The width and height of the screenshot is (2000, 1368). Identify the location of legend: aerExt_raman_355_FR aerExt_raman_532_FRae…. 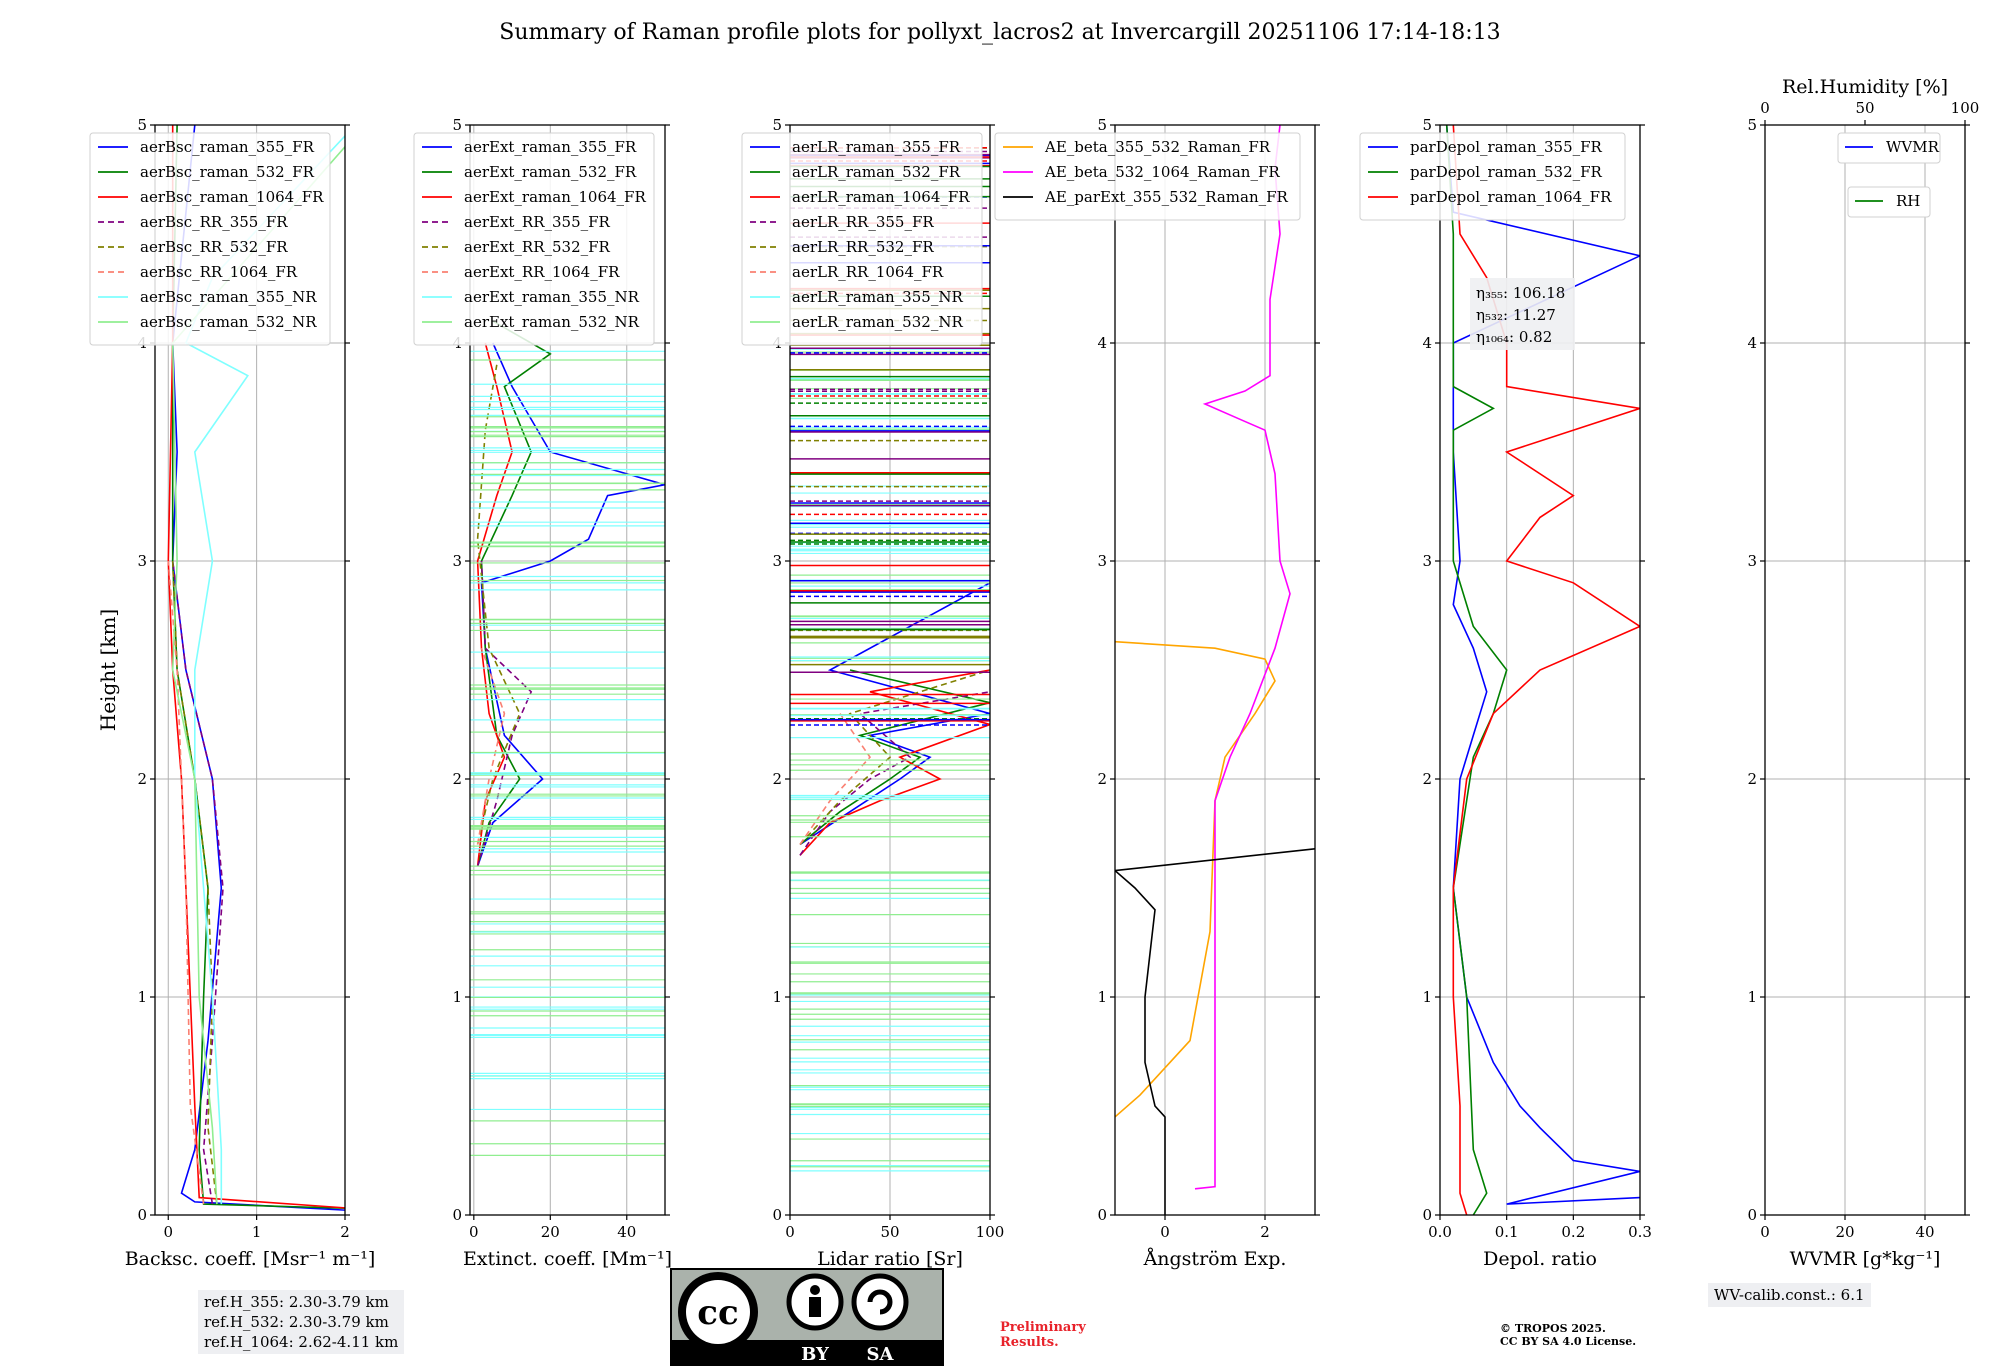
(534, 239).